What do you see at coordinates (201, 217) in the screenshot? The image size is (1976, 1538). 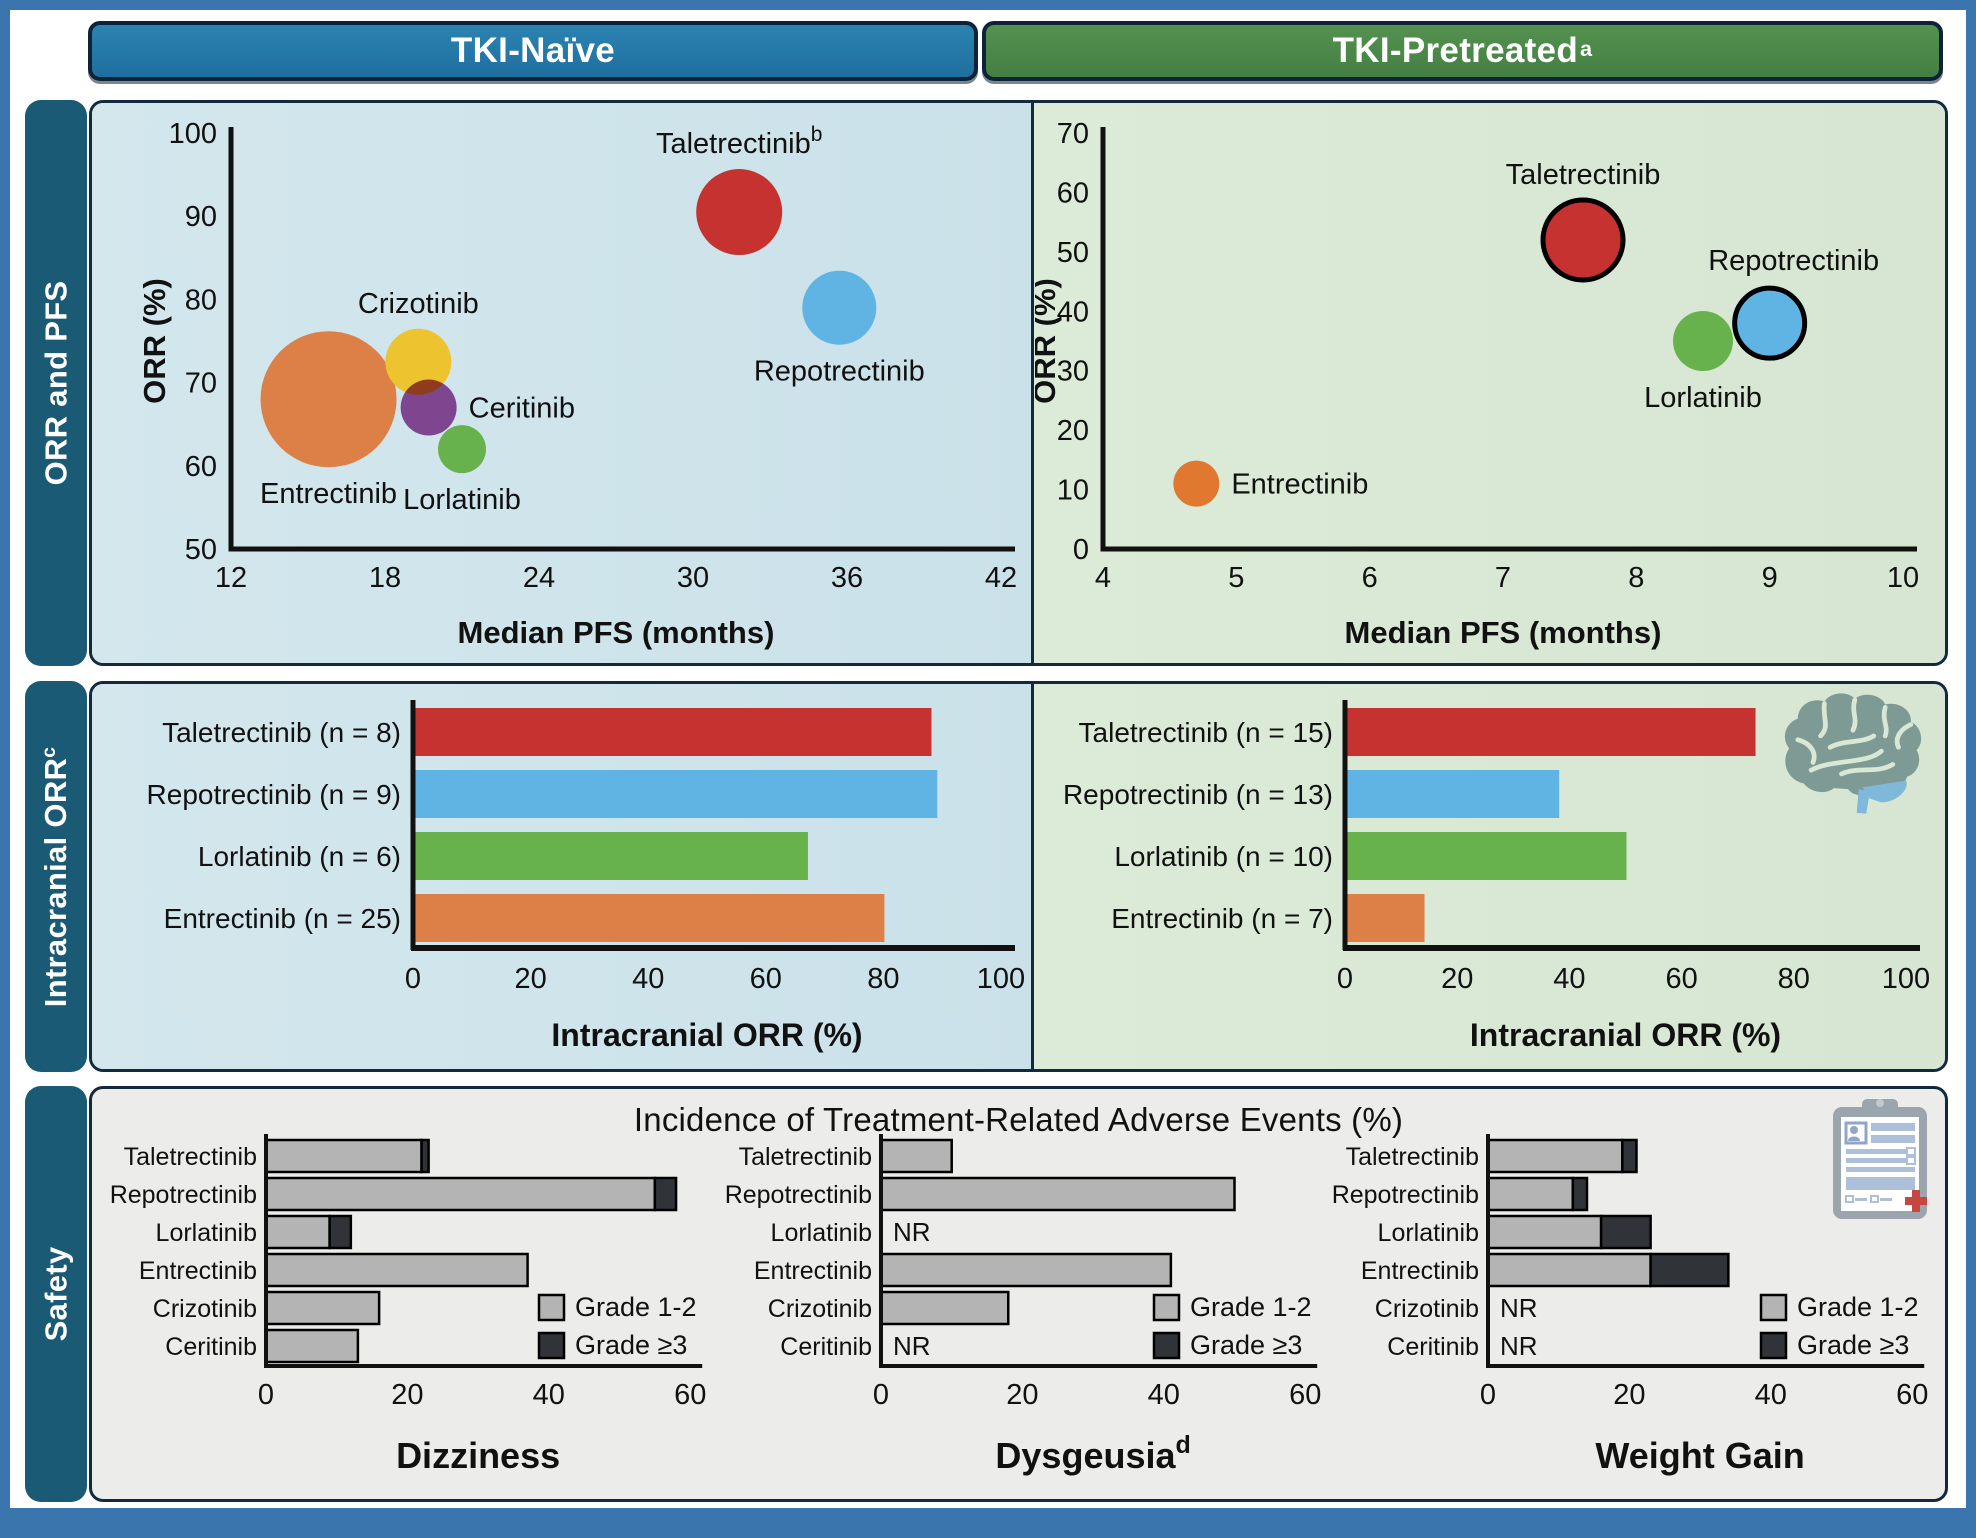 I see `y-tick-label: 90` at bounding box center [201, 217].